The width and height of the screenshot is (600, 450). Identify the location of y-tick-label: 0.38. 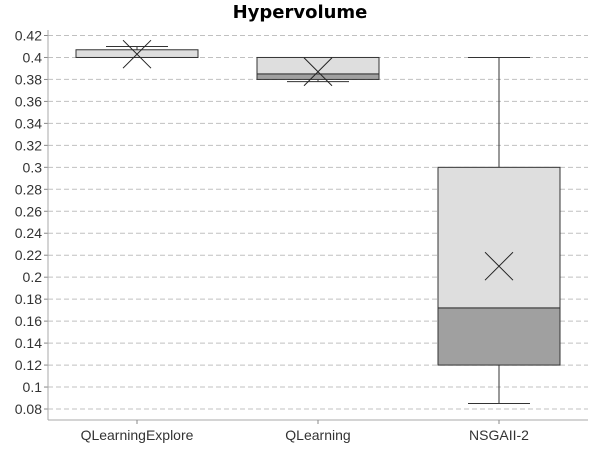
(28, 79).